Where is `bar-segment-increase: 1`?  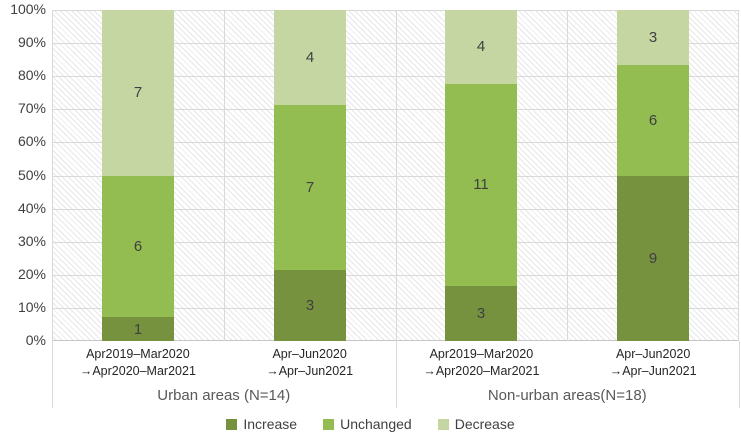
bar-segment-increase: 1 is located at coordinates (138, 329).